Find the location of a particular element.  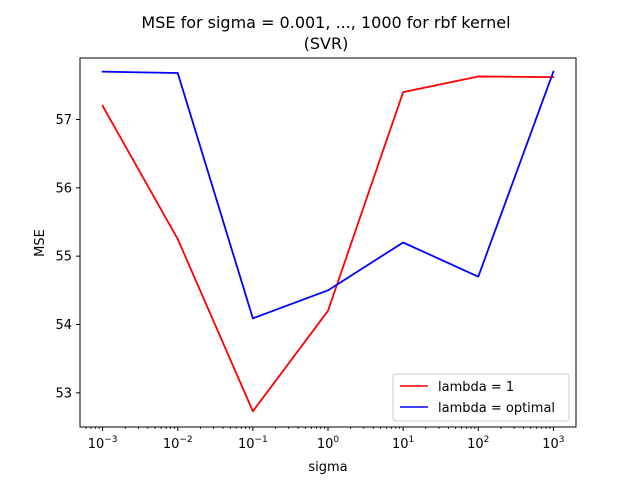

y-tick-label-0: 53 is located at coordinates (63, 393).